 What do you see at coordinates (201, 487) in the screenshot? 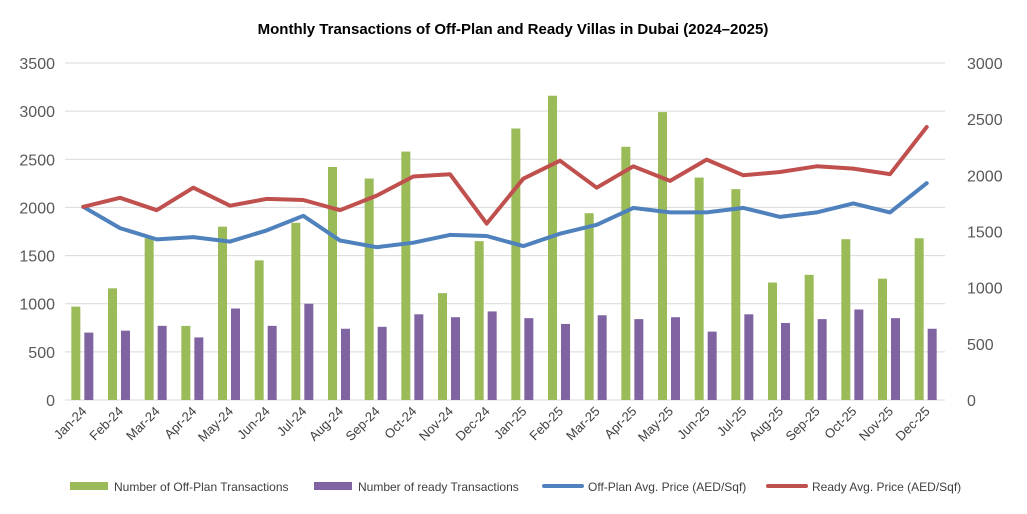
I see `legend-label: Number of Off-Plan Transactions` at bounding box center [201, 487].